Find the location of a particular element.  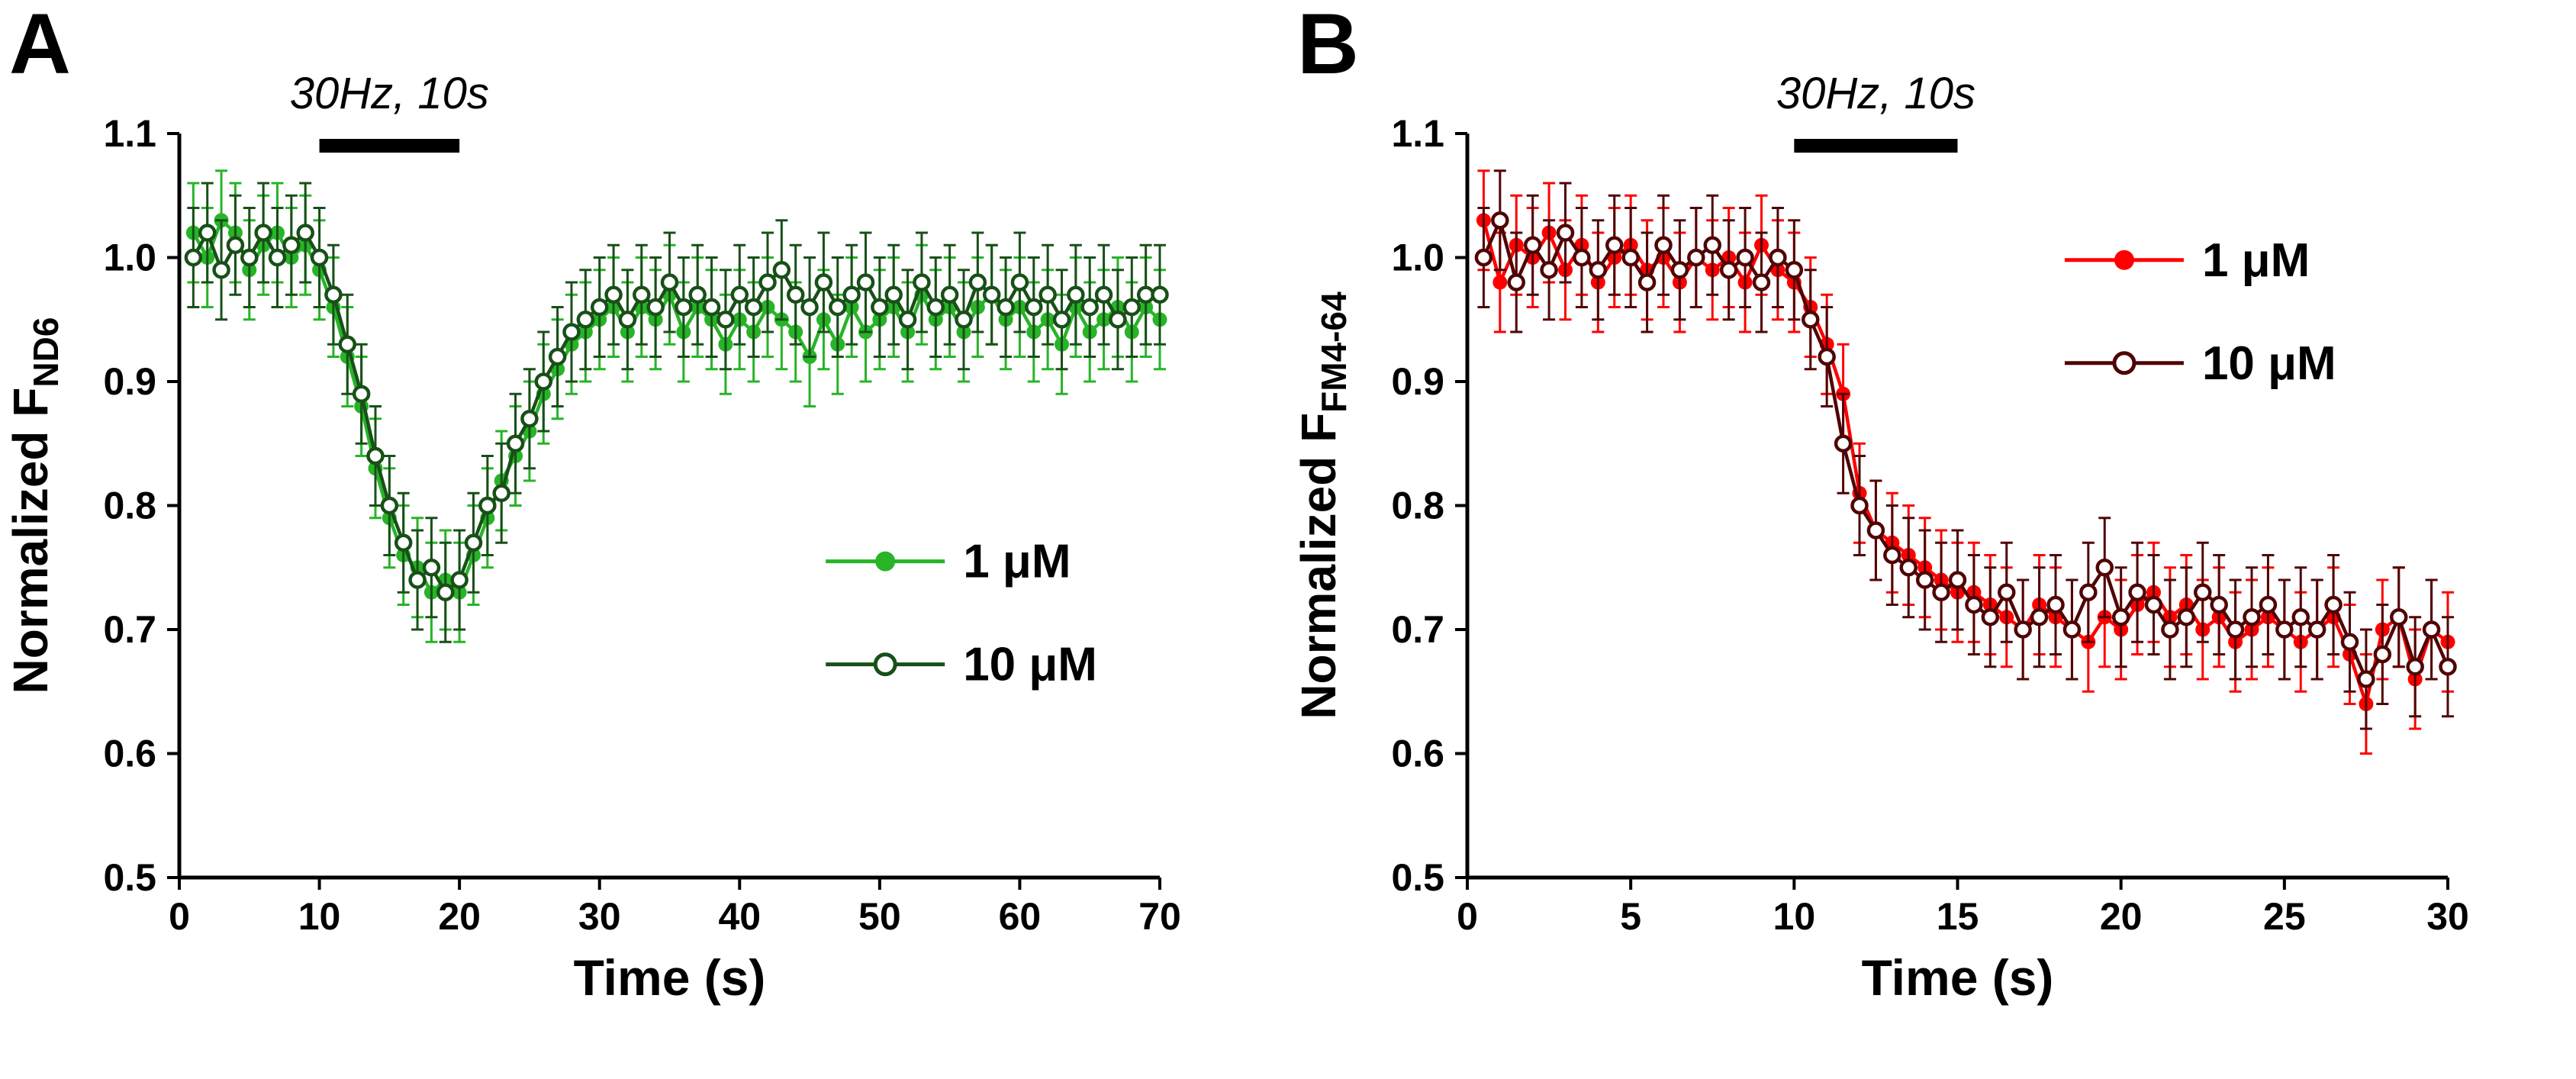

legend-item: 10 μM is located at coordinates (961, 665).